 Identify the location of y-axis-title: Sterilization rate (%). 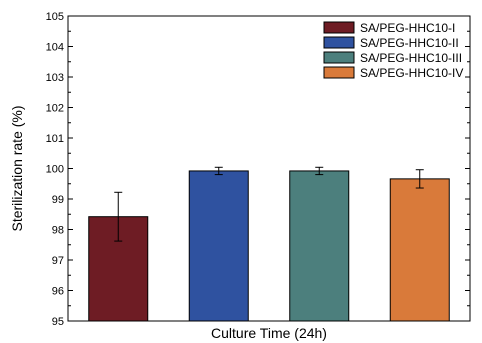
(17, 168).